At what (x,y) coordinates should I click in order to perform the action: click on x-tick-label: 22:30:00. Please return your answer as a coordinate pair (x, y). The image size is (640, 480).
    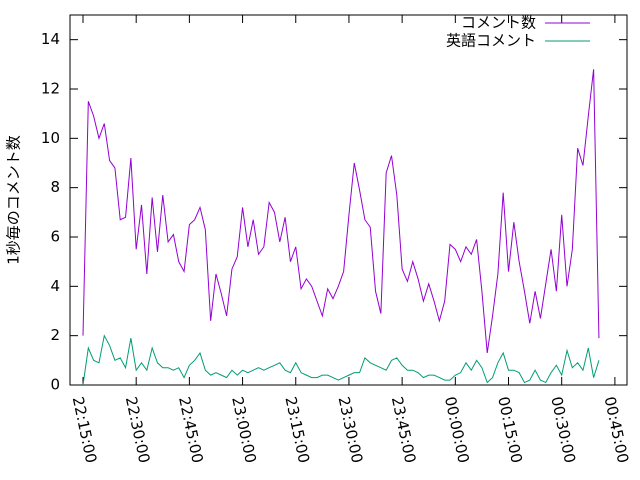
    Looking at the image, I should click on (138, 430).